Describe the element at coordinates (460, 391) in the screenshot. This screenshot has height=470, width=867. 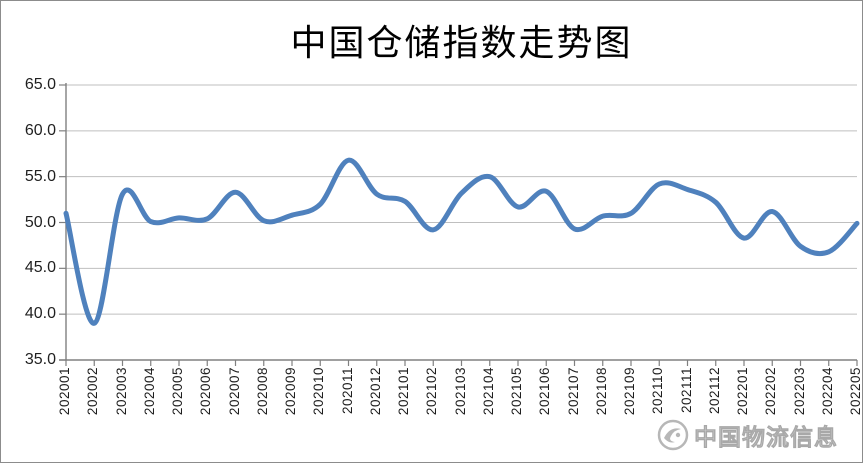
I see `x-tick-label: 202103` at that location.